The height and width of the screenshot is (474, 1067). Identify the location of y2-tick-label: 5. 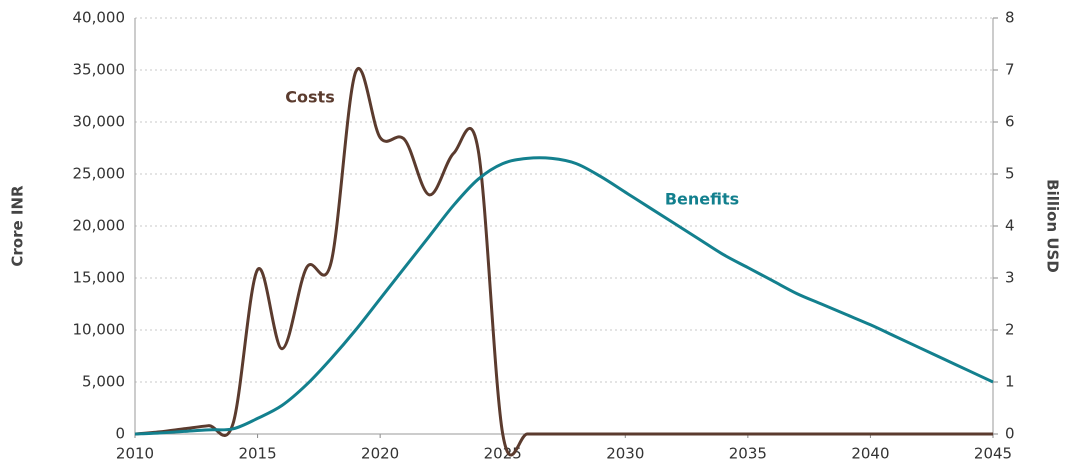
(1010, 174).